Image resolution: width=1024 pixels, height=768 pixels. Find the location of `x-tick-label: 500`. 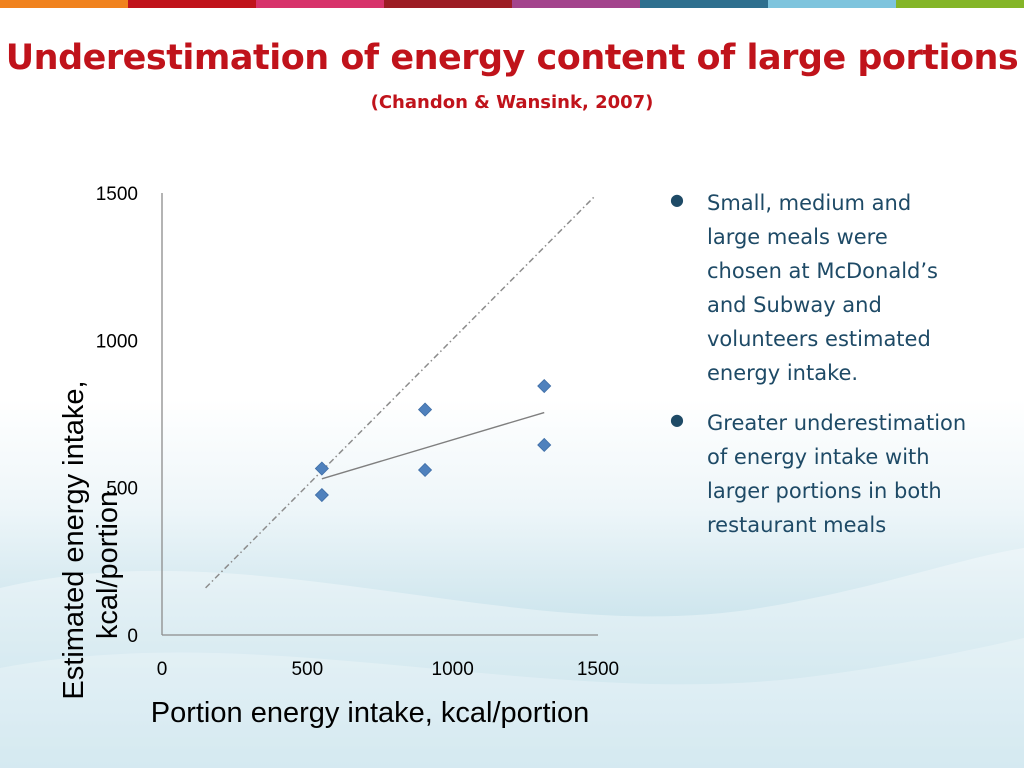

x-tick-label: 500 is located at coordinates (307, 669).